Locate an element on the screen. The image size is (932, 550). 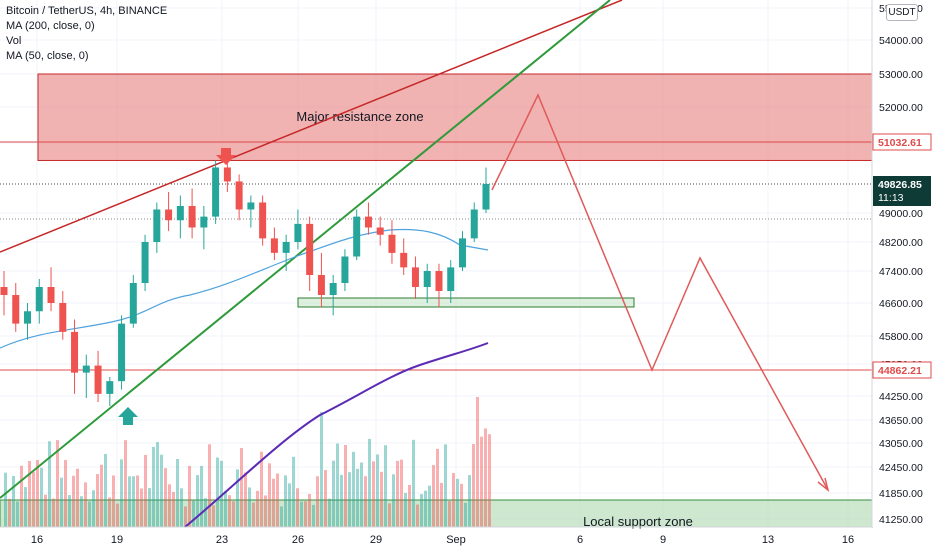
resistance-zone-label: Major resistance zone is located at coordinates (359, 116).